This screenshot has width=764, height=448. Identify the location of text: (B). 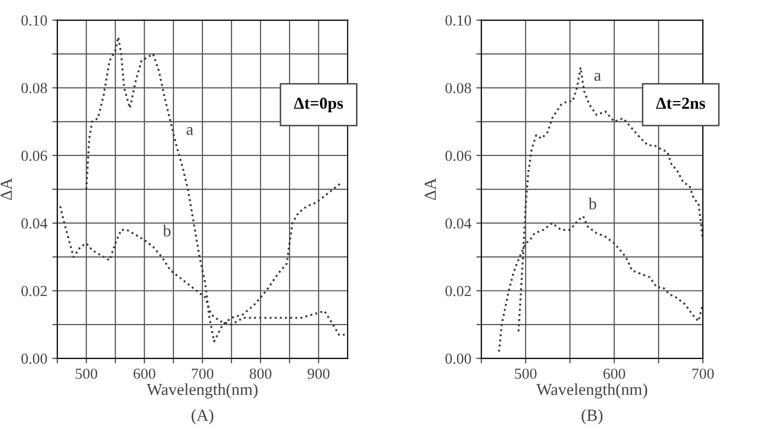
(592, 416).